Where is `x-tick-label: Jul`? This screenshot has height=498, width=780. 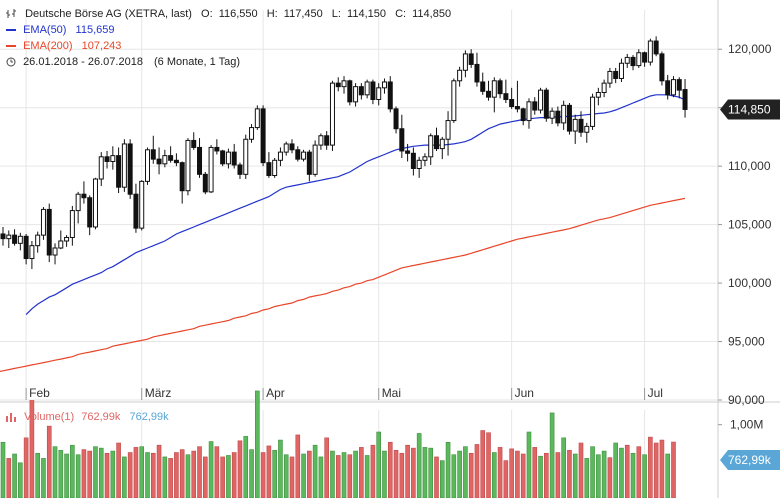
x-tick-label: Jul is located at coordinates (655, 393).